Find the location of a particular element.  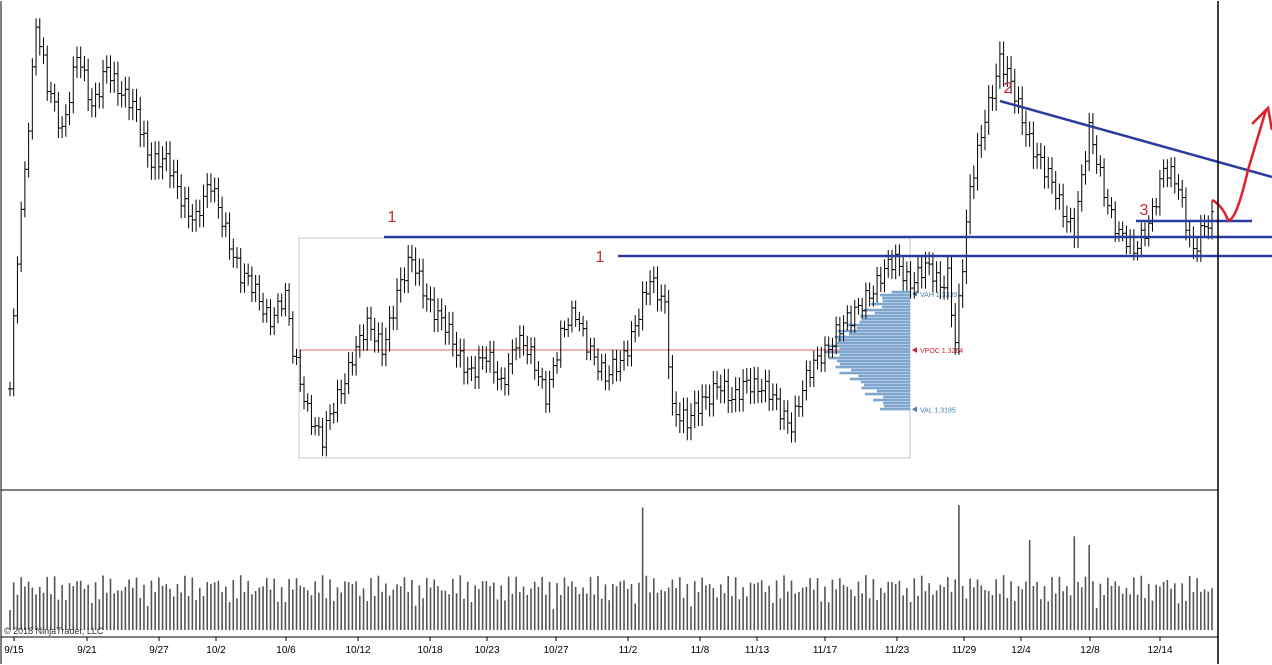

x-tick-label: 11/8 is located at coordinates (700, 650).